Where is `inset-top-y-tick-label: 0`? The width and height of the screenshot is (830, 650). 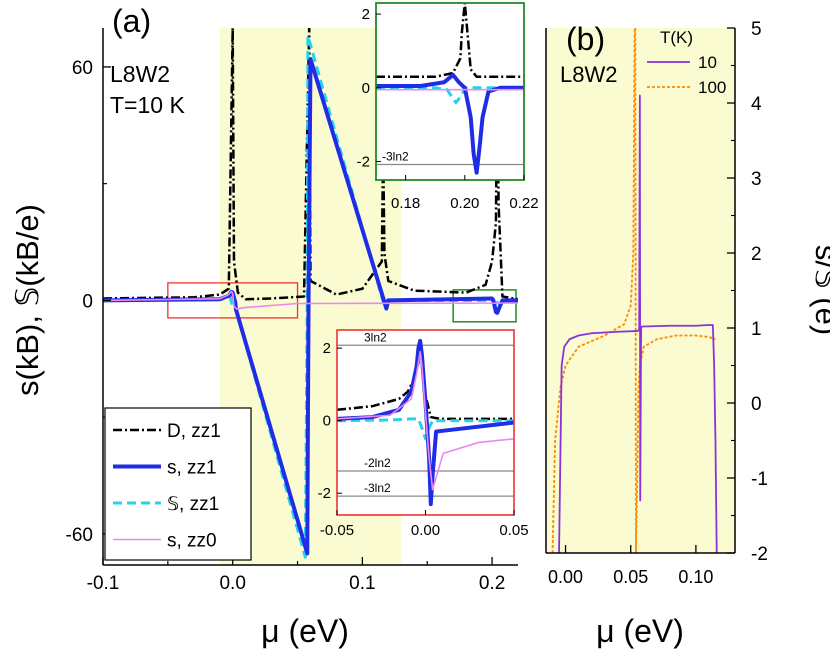 inset-top-y-tick-label: 0 is located at coordinates (366, 88).